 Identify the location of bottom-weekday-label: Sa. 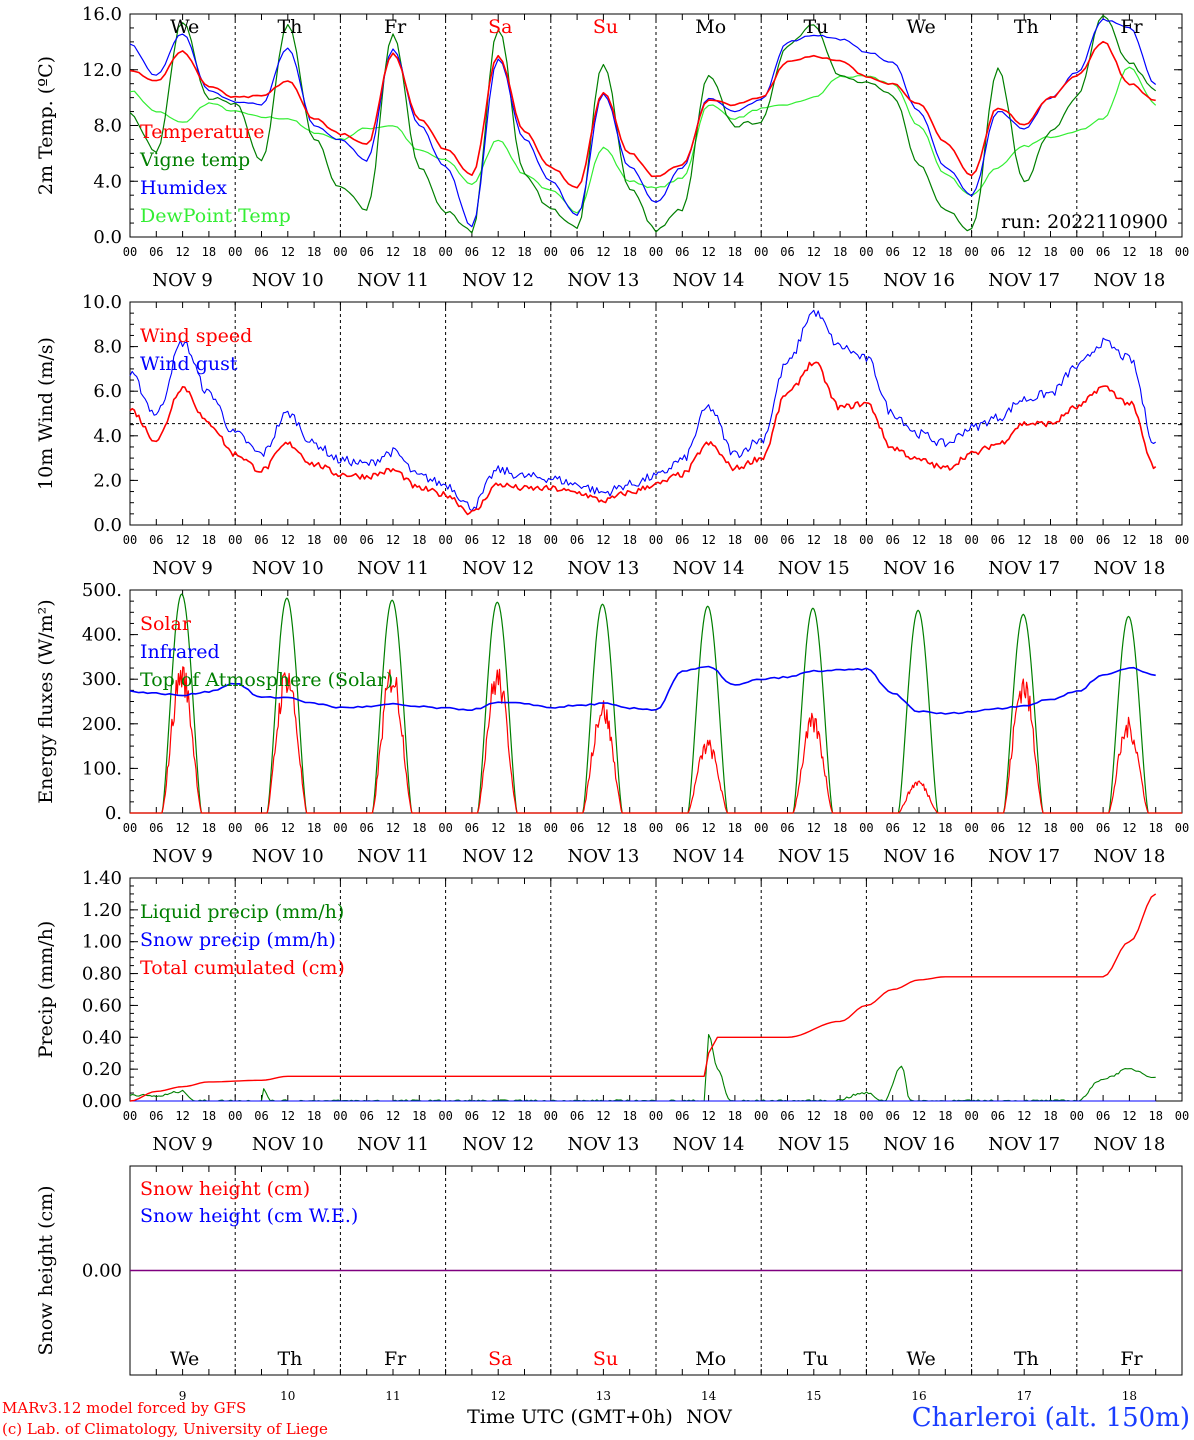
(500, 1359).